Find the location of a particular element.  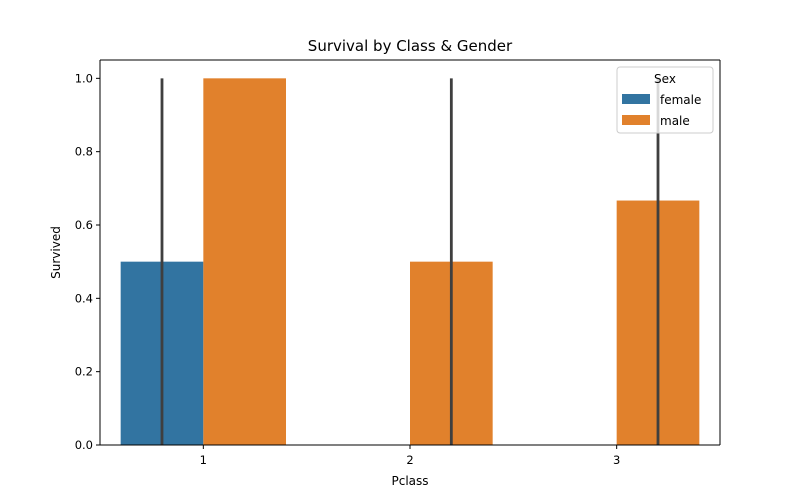

y-tick-label: 0.8 is located at coordinates (84, 152).